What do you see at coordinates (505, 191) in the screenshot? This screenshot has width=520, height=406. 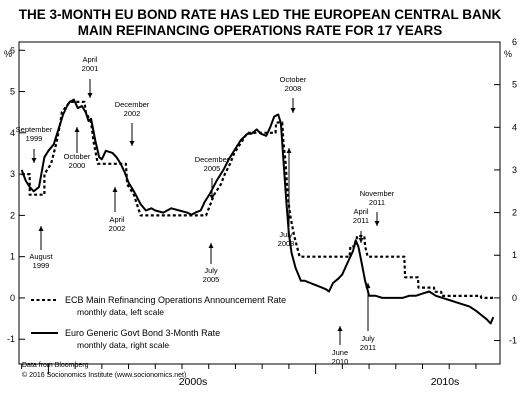 I see `right-axis-ticks: 6 5 4 3 2 1 0 -1` at bounding box center [505, 191].